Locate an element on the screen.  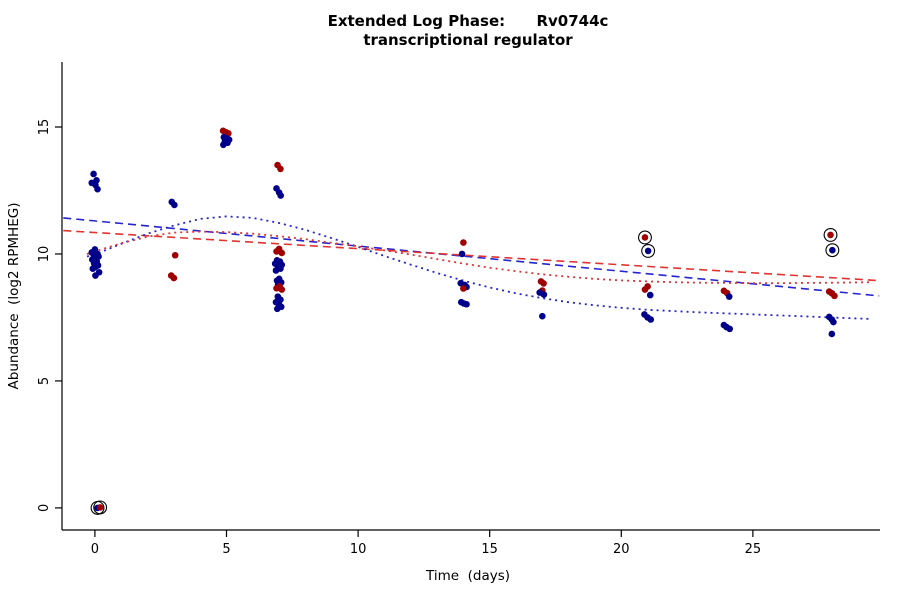
y-axis-label: Abundance (log2 RPMHEG) is located at coordinates (14, 296).